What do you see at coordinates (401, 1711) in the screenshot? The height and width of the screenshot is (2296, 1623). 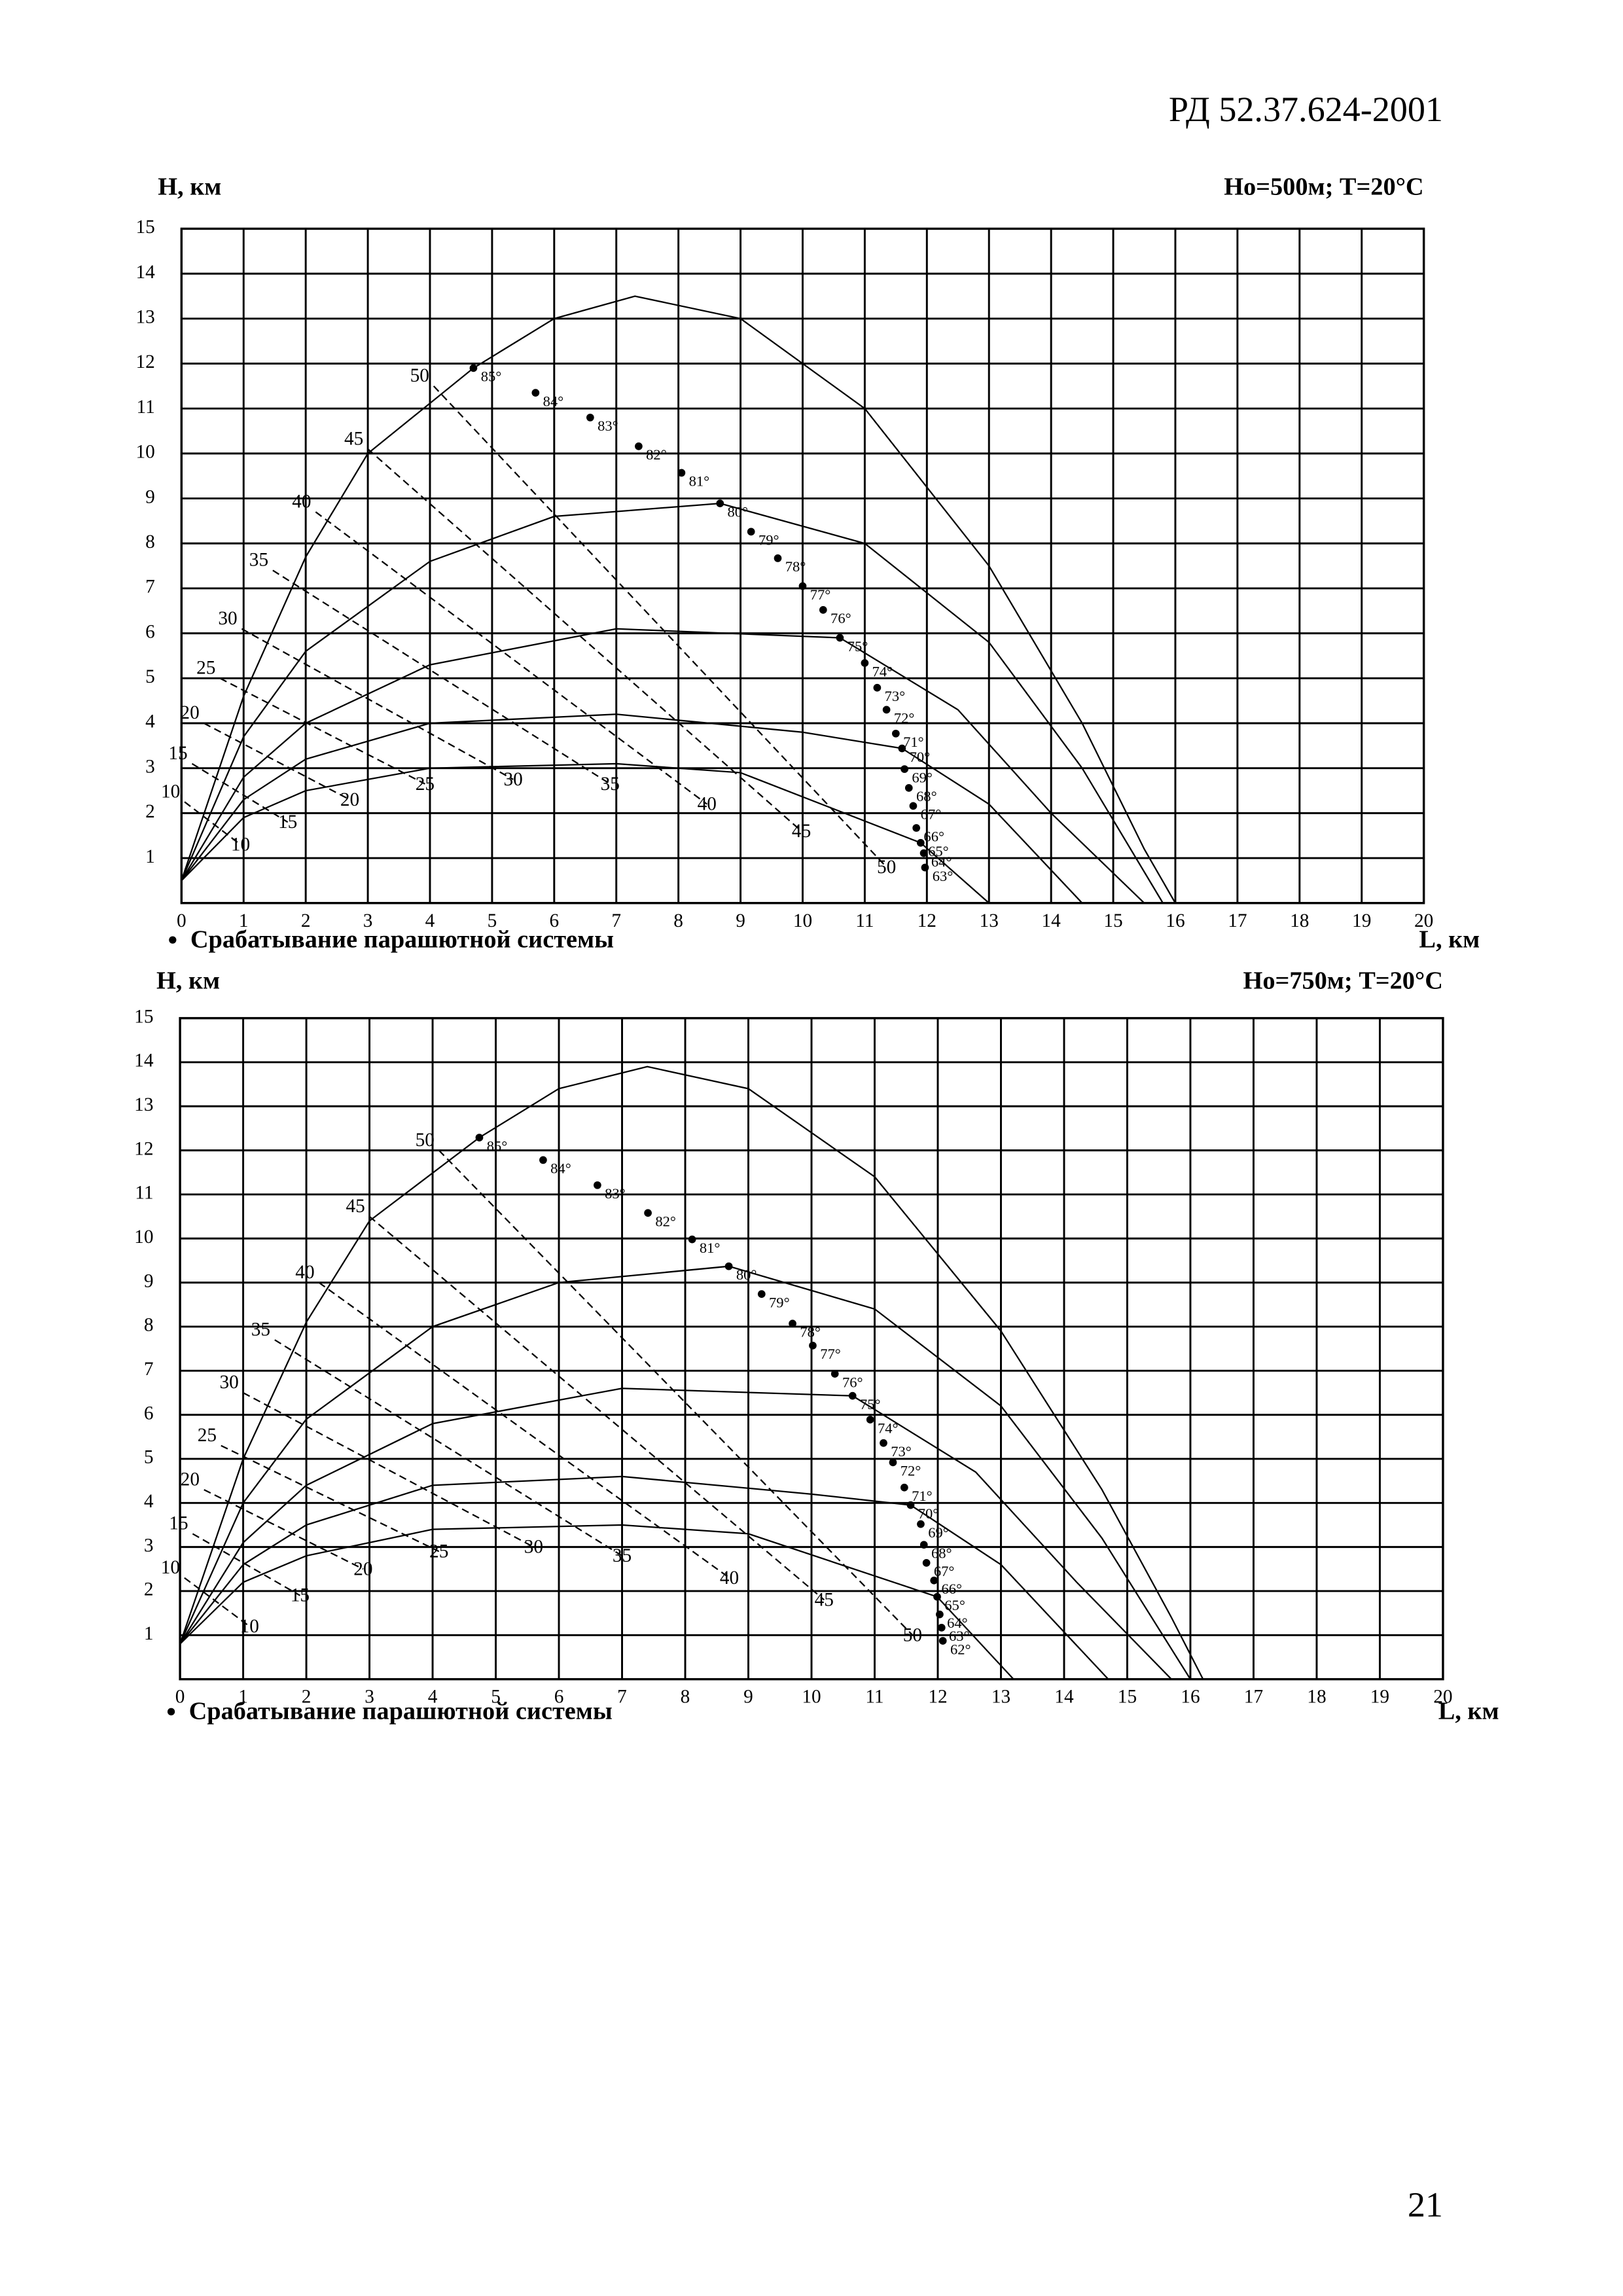 I see `legend-text: Срабатывание парашютной системы` at bounding box center [401, 1711].